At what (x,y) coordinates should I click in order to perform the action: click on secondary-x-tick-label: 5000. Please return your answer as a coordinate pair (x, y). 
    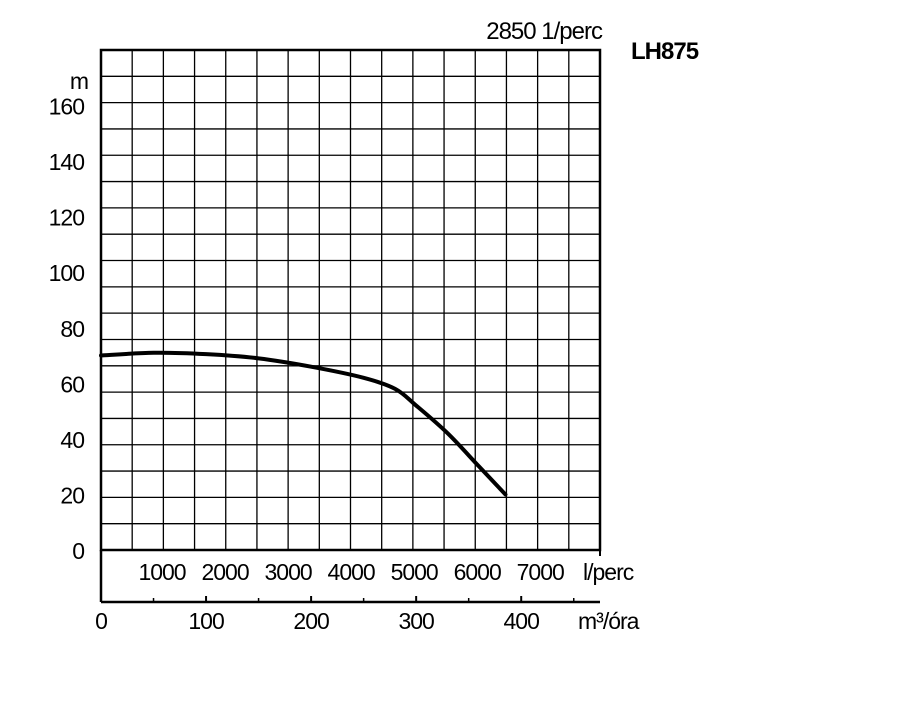
    Looking at the image, I should click on (414, 572).